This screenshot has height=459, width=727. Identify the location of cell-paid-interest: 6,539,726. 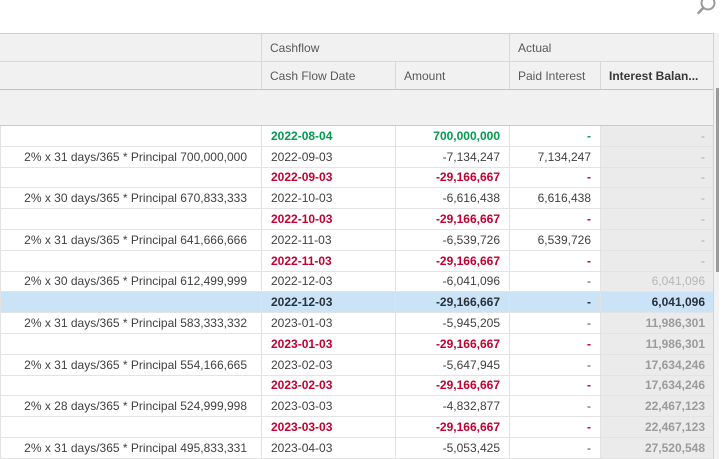
(554, 239).